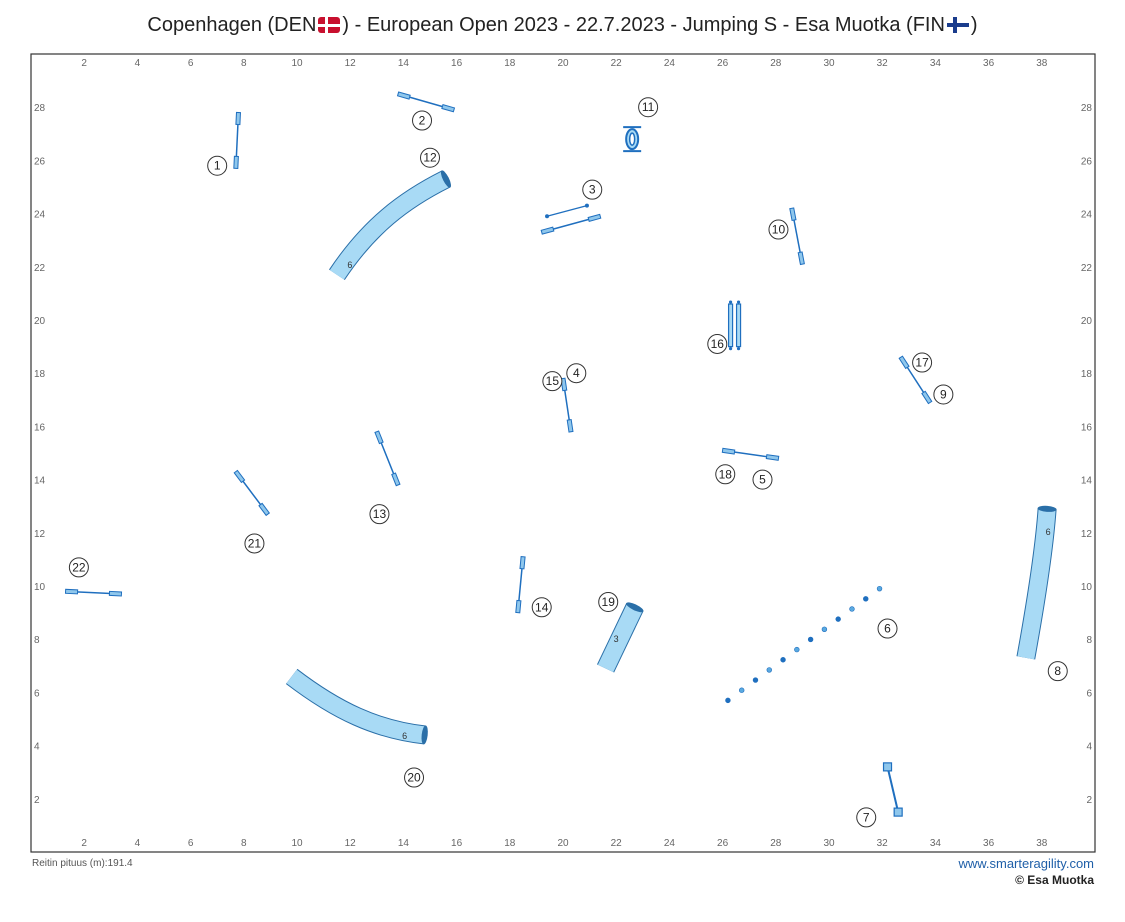  What do you see at coordinates (936, 843) in the screenshot?
I see `x-tick-bottom: 34` at bounding box center [936, 843].